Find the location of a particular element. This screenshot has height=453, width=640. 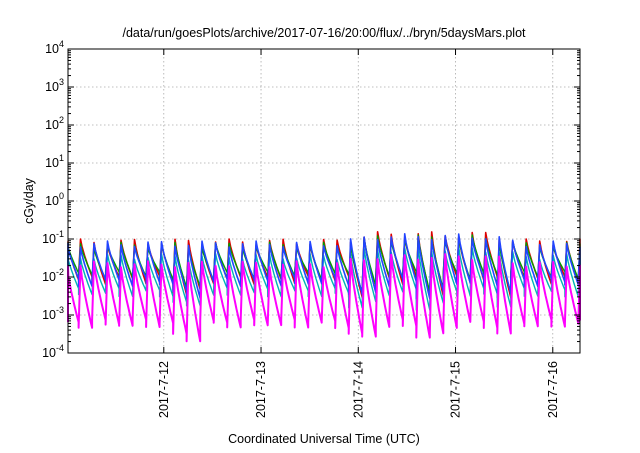

y-tick-label: 10⁻² is located at coordinates (53, 275).